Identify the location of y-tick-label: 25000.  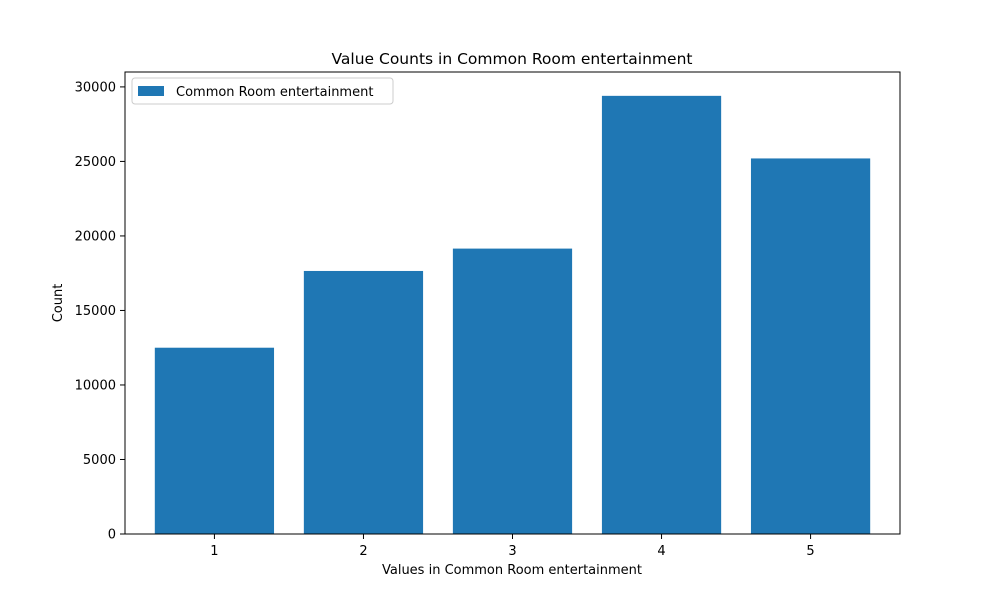
(95, 162).